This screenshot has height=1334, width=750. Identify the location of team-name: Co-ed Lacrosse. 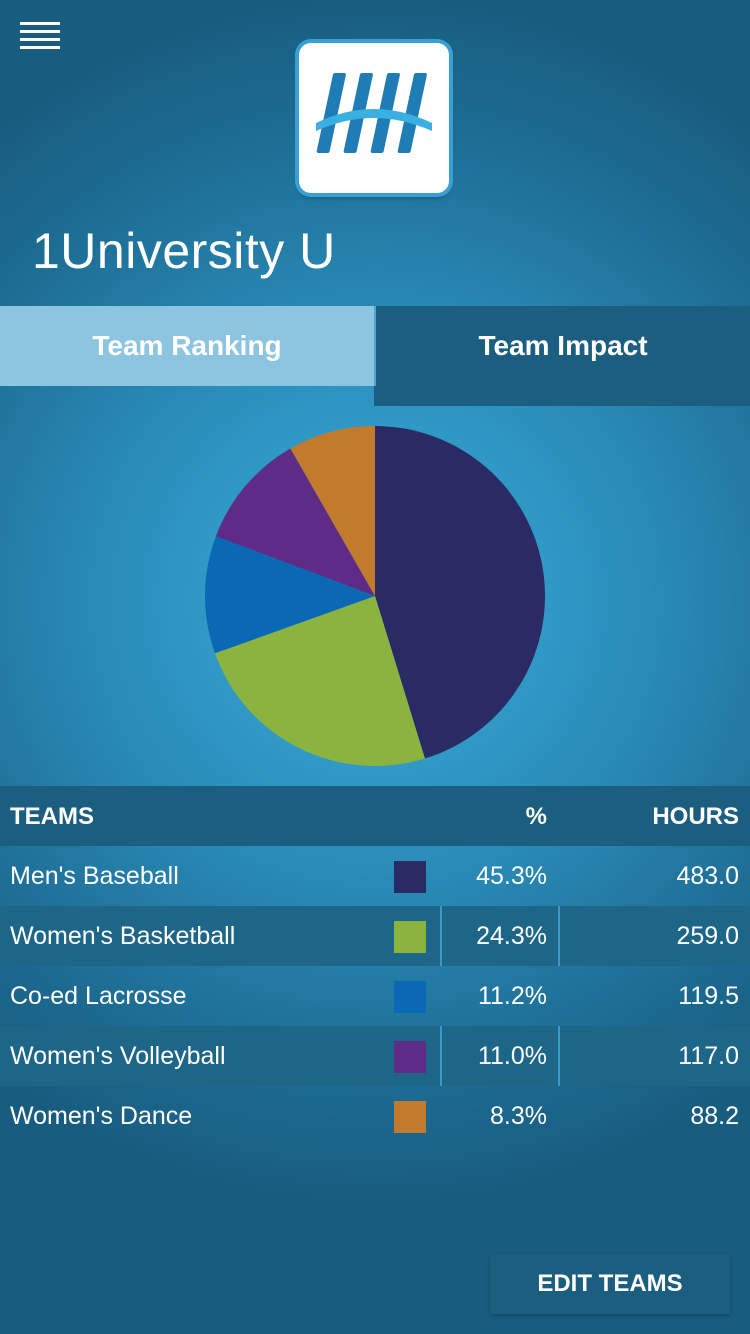
(98, 996).